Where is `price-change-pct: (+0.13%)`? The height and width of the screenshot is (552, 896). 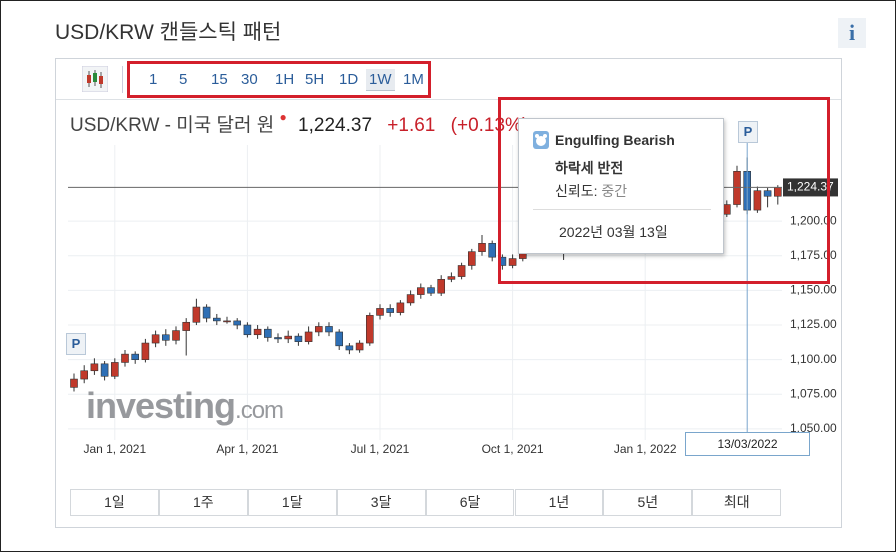
price-change-pct: (+0.13%) is located at coordinates (489, 125).